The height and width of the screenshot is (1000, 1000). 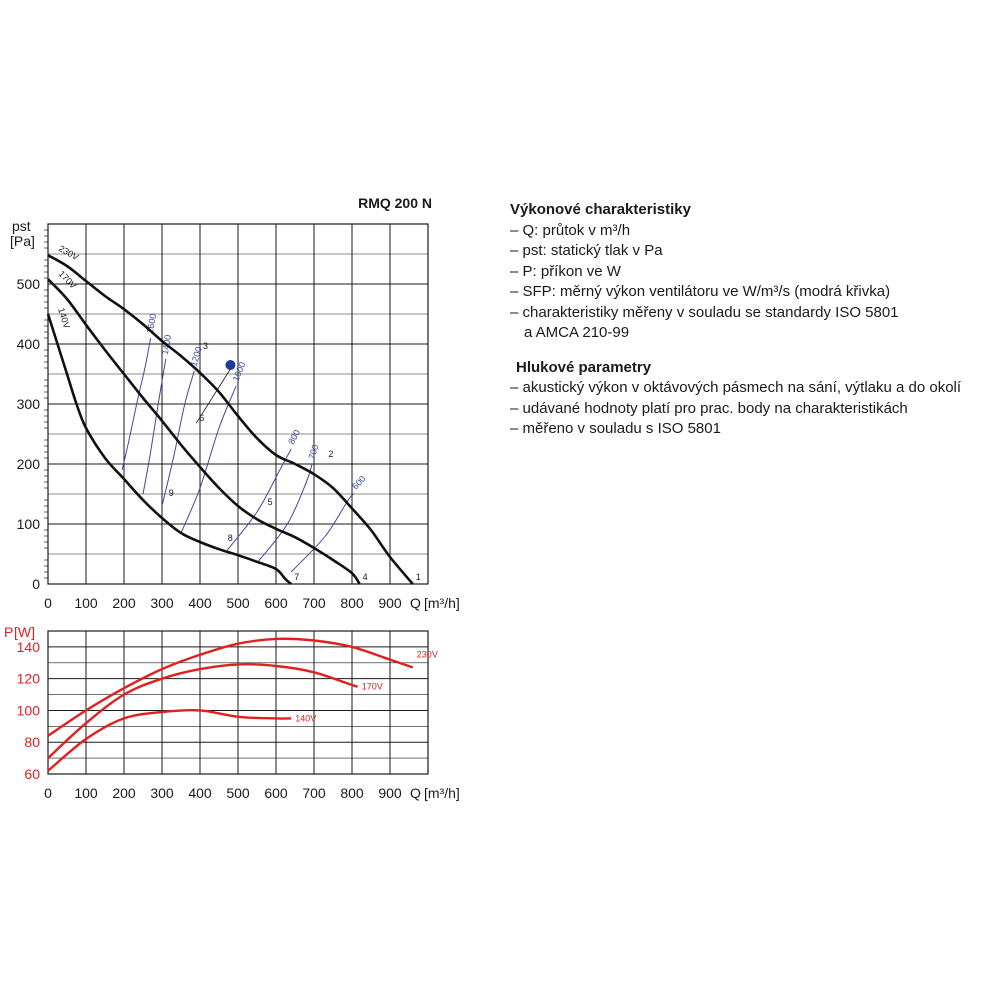 What do you see at coordinates (201, 418) in the screenshot?
I see `operating-point-label: 6` at bounding box center [201, 418].